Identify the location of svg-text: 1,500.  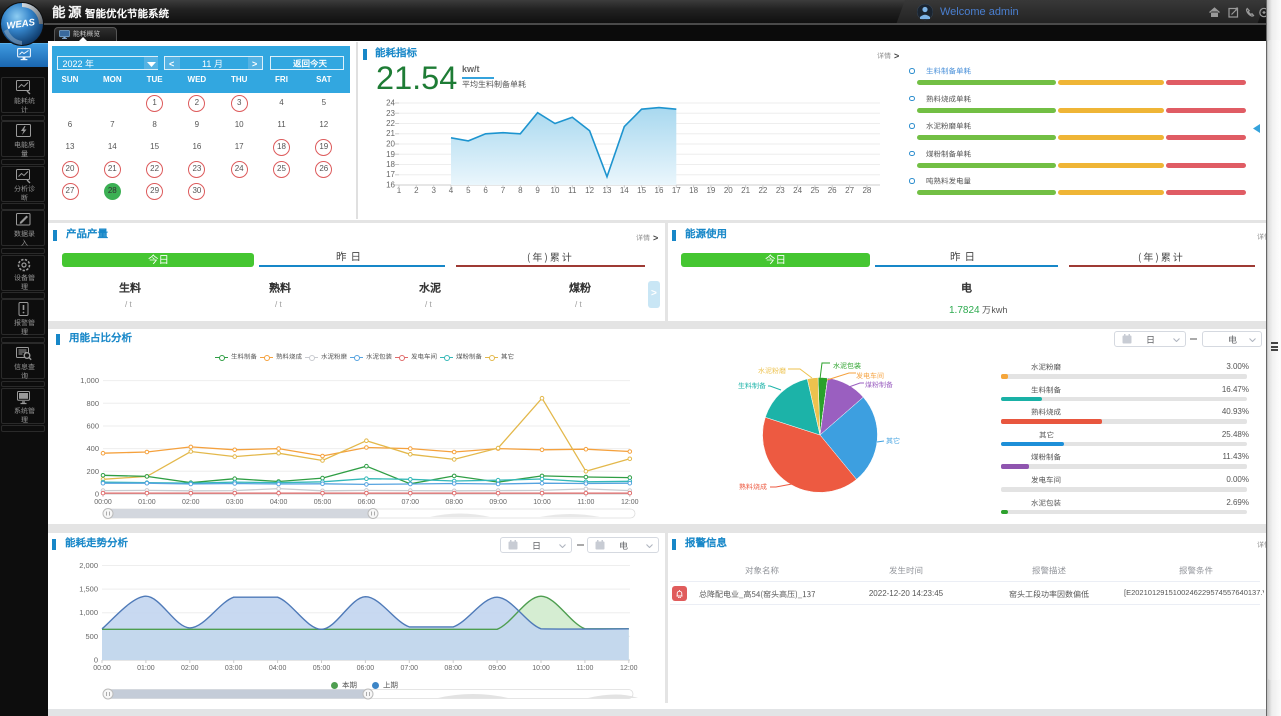
(88, 589).